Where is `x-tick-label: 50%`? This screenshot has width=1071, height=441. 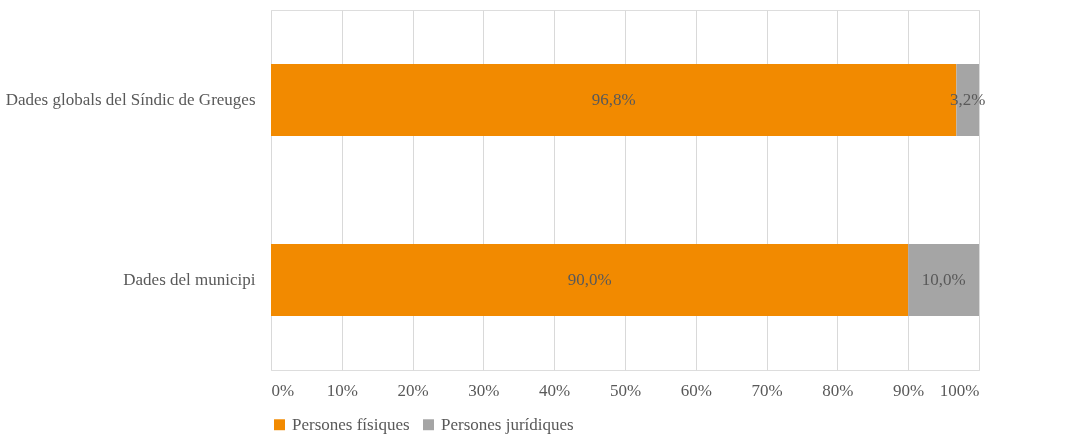 x-tick-label: 50% is located at coordinates (625, 390).